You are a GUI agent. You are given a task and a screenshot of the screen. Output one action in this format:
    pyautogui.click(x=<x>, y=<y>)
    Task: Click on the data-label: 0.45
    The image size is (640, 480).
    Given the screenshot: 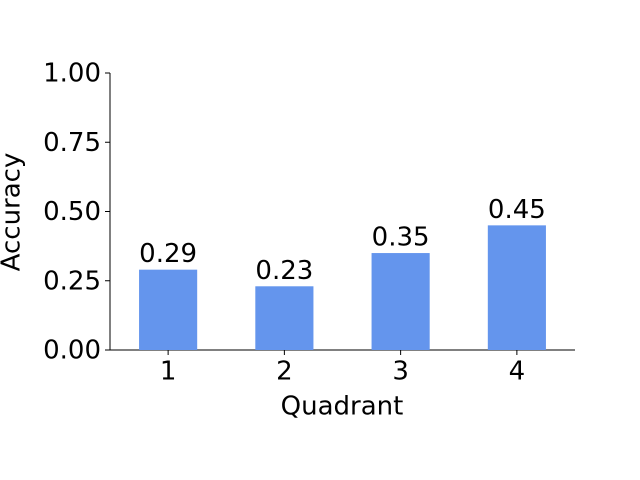 What is the action you would take?
    pyautogui.click(x=517, y=210)
    